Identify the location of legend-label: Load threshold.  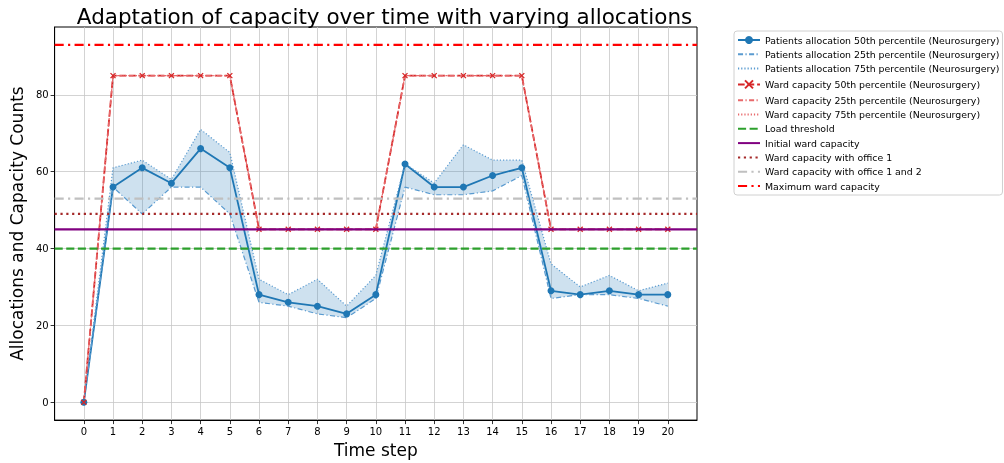
(800, 129).